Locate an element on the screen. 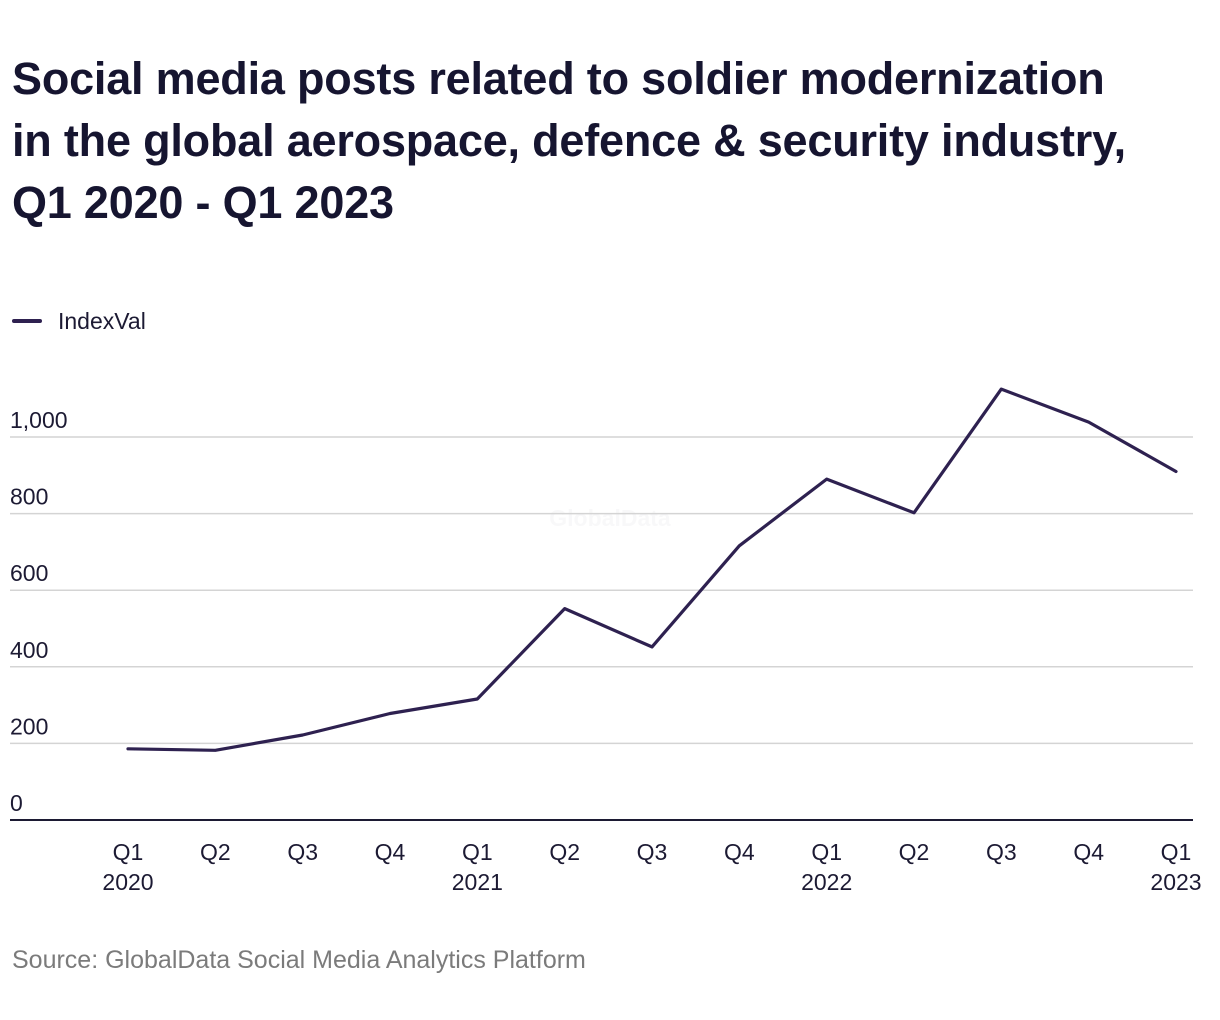 The width and height of the screenshot is (1220, 1020). x-tick-year-label: 2021 is located at coordinates (477, 882).